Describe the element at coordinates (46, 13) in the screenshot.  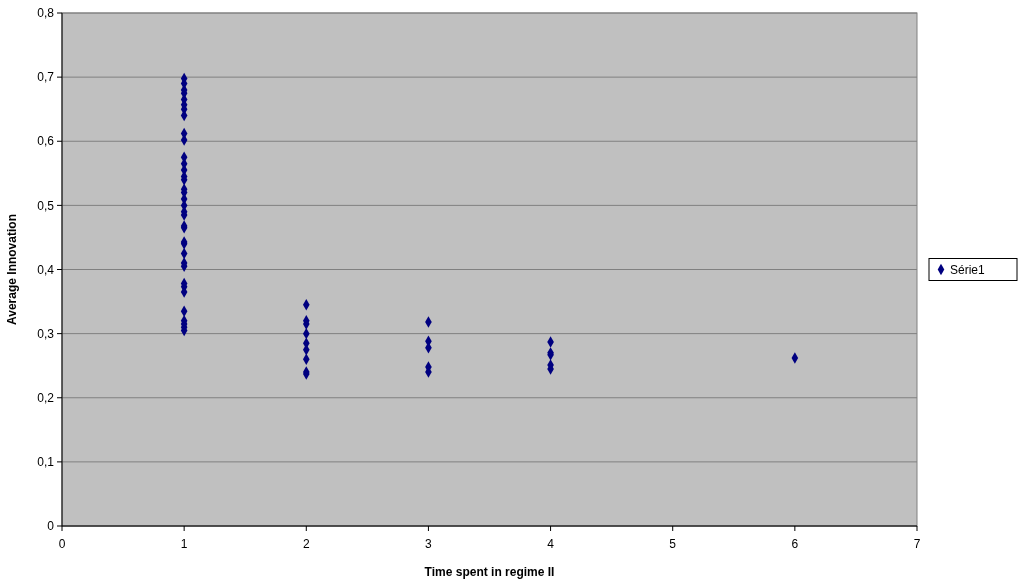
I see `y-tick-label: 0,8` at that location.